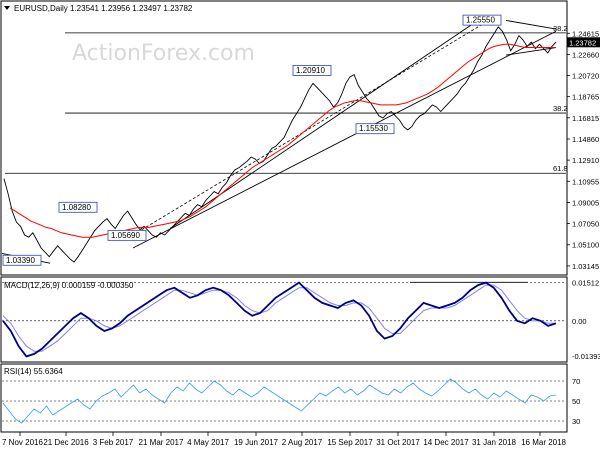 This screenshot has height=450, width=600. What do you see at coordinates (585, 224) in the screenshot?
I see `y-tick-label: 1.07050` at bounding box center [585, 224].